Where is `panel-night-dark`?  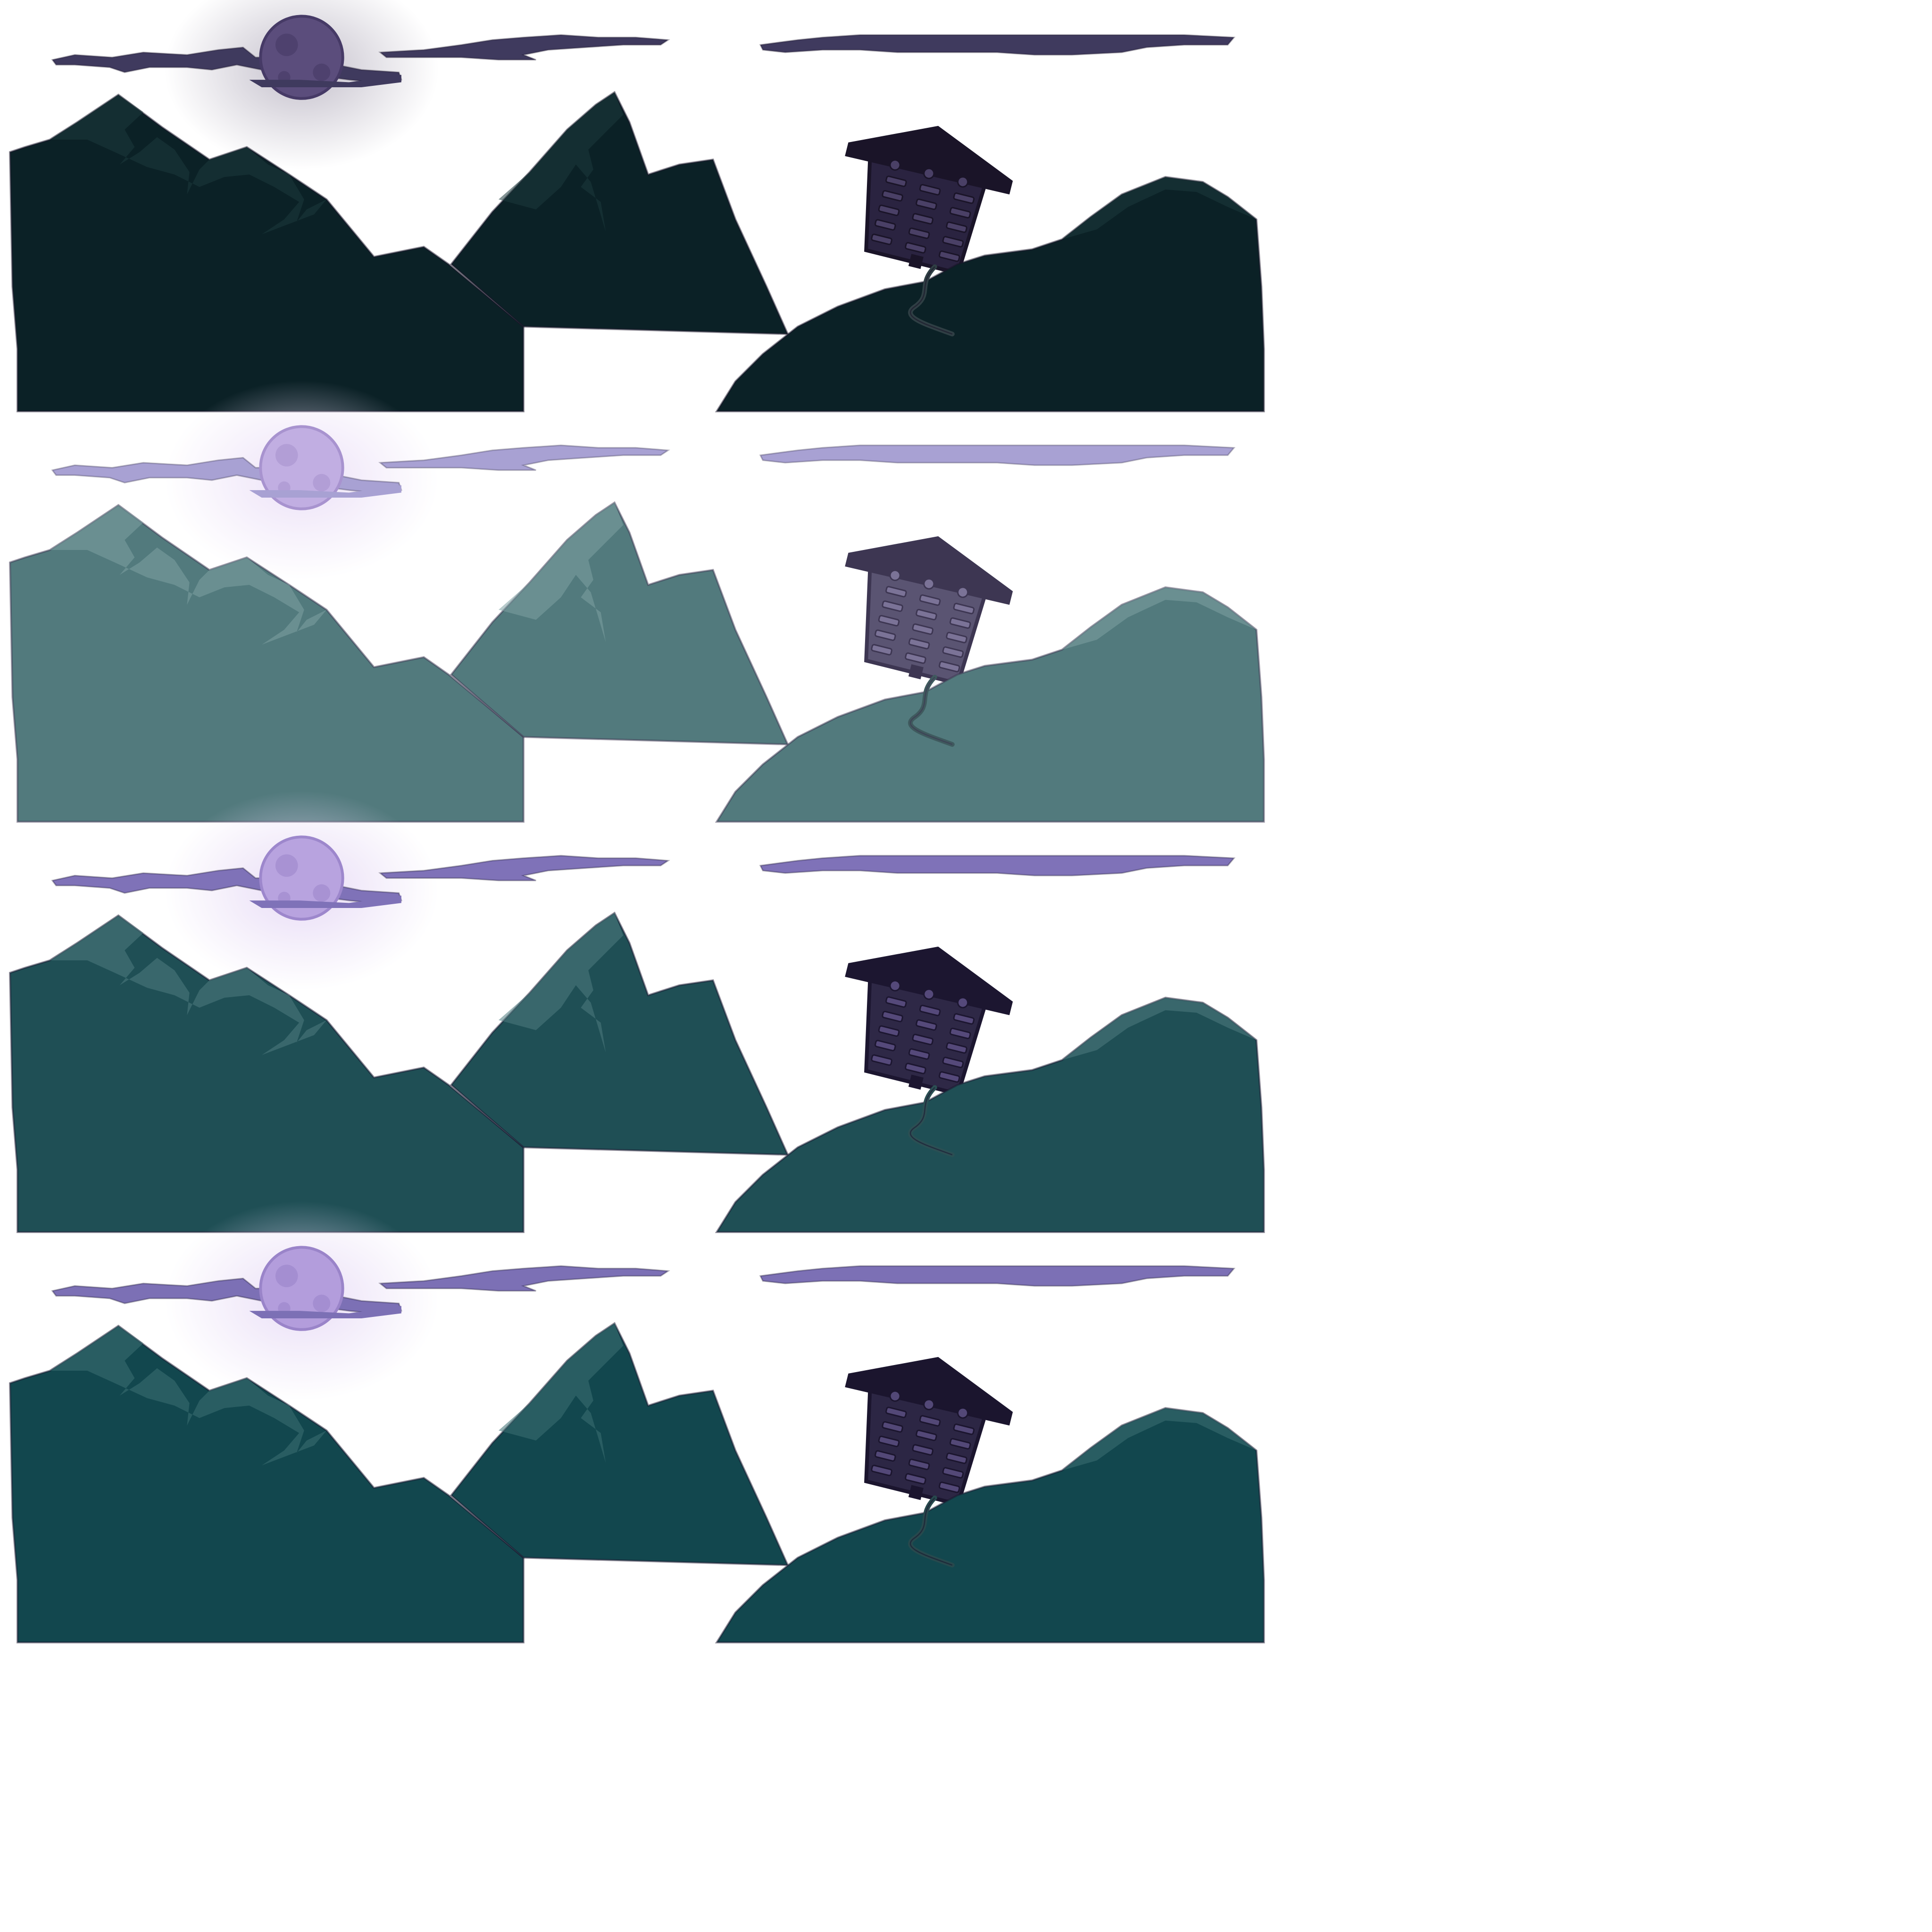
panel-night-dark is located at coordinates (637, 206).